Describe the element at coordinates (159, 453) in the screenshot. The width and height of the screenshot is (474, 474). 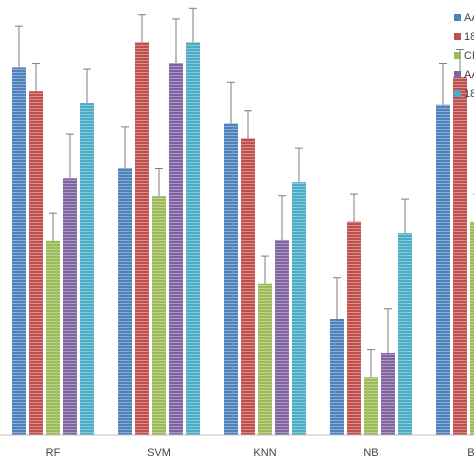
I see `x-tick-label: SVM` at that location.